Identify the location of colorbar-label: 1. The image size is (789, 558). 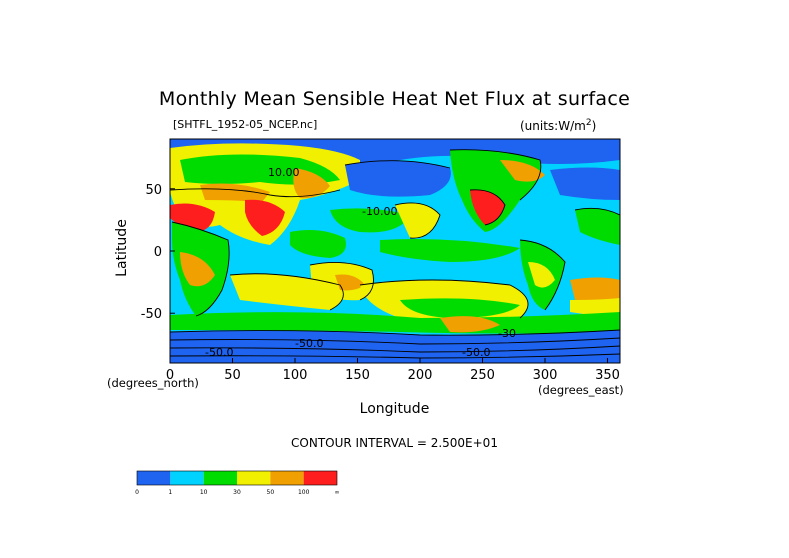
(170, 492).